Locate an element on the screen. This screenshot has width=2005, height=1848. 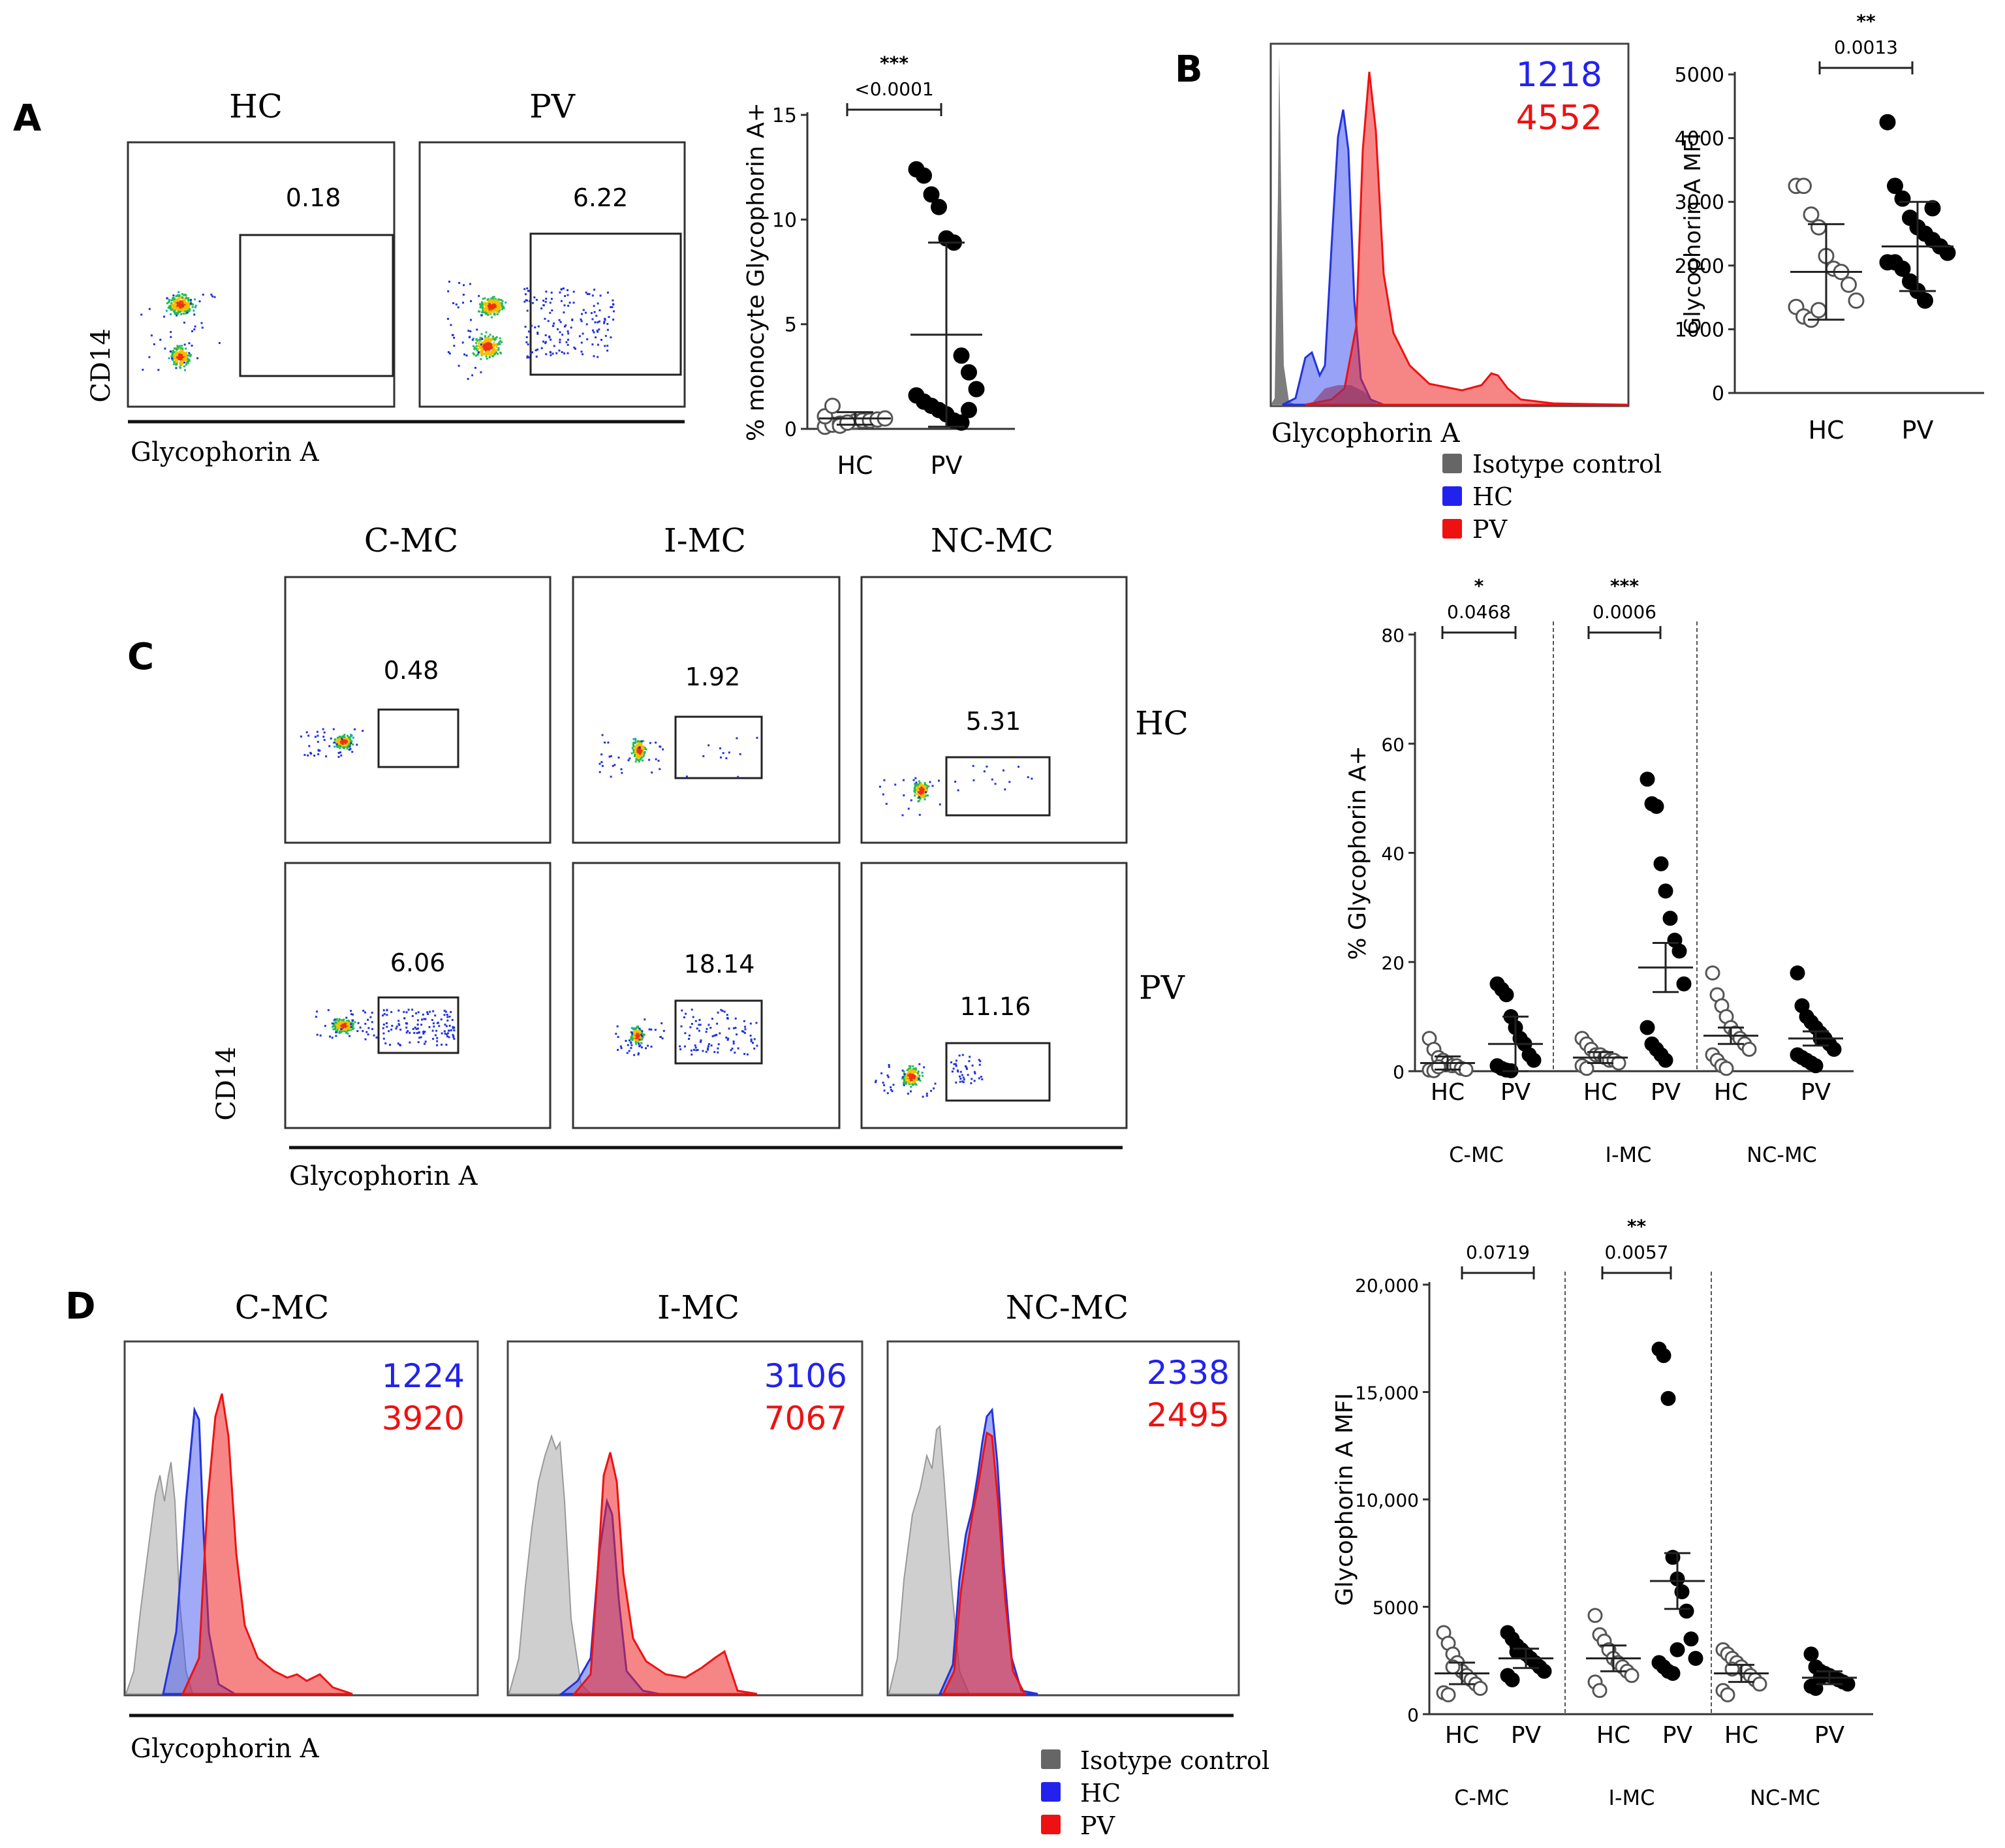
flow-plot-c-pv-cmc: 6.06 is located at coordinates (418, 995).